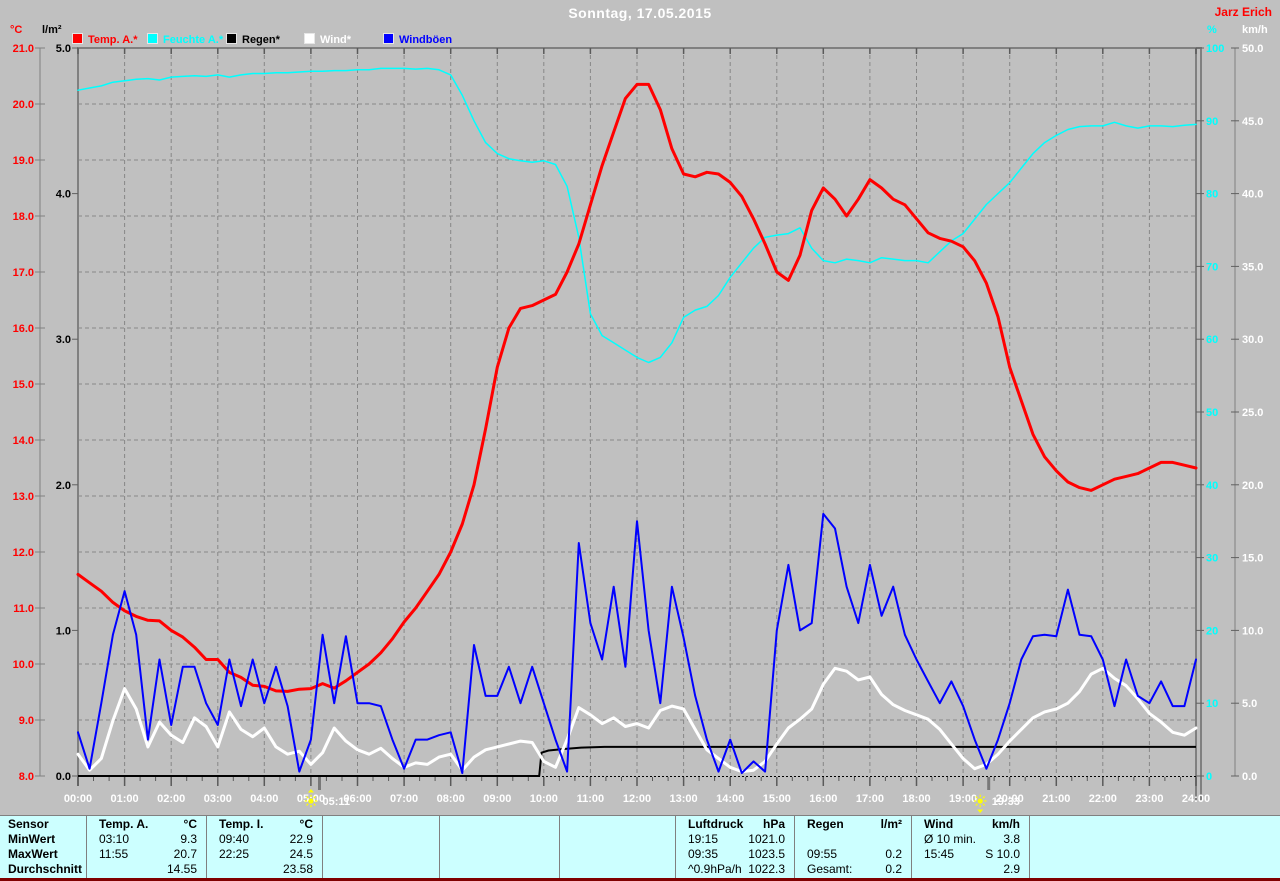  I want to click on table-row: Gesamt: 0.2, so click(853, 869).